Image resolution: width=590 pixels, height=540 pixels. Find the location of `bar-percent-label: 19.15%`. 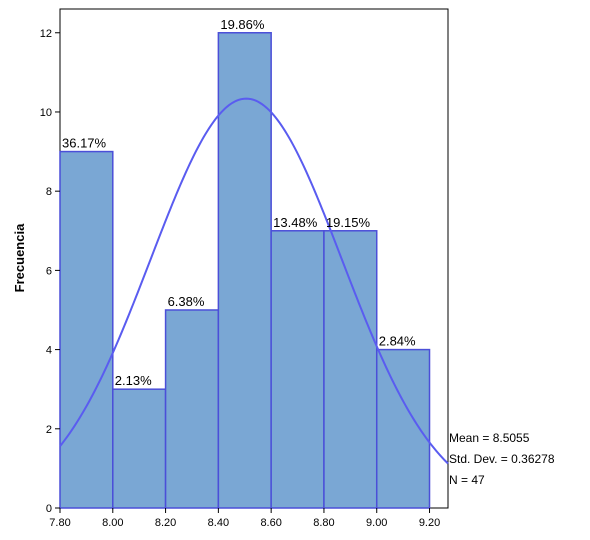

bar-percent-label: 19.15% is located at coordinates (348, 222).